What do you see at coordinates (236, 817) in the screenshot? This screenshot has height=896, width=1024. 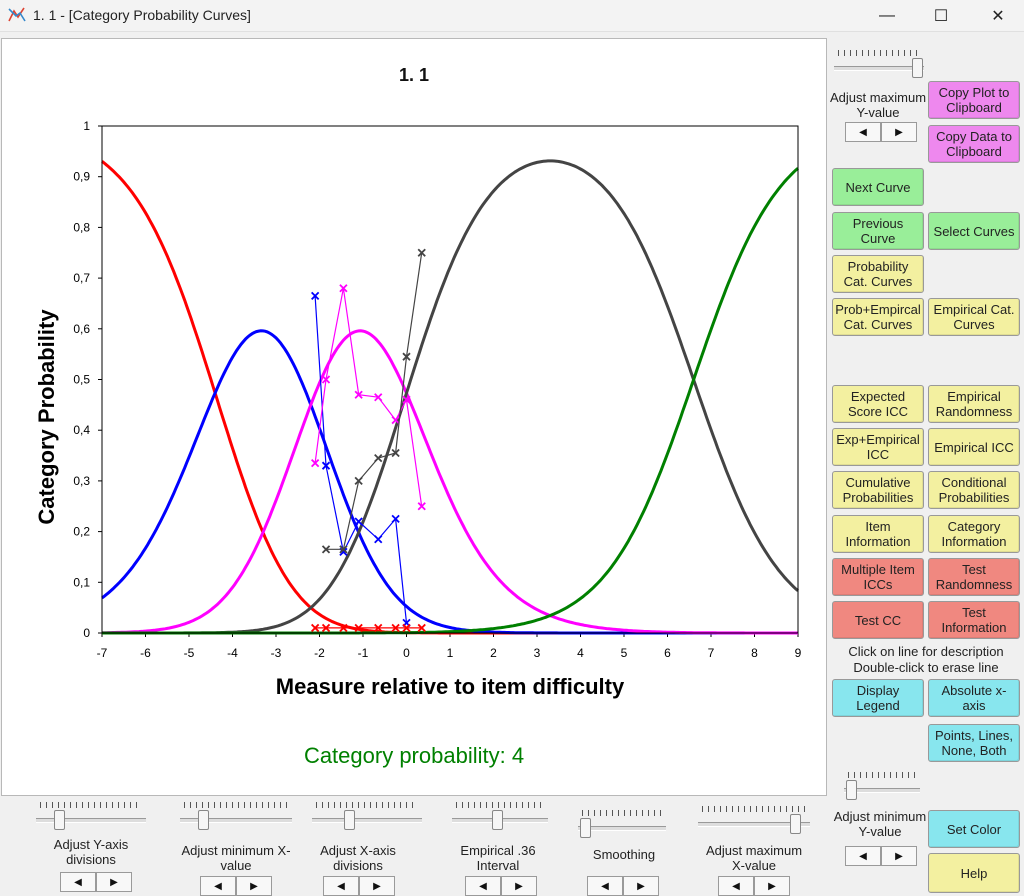 I see `min-x-slider` at bounding box center [236, 817].